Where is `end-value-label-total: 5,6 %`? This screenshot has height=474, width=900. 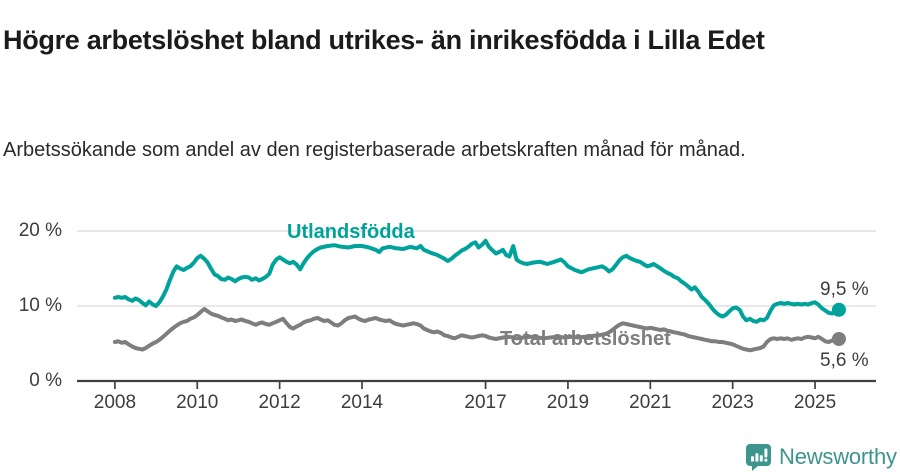
end-value-label-total: 5,6 % is located at coordinates (844, 360).